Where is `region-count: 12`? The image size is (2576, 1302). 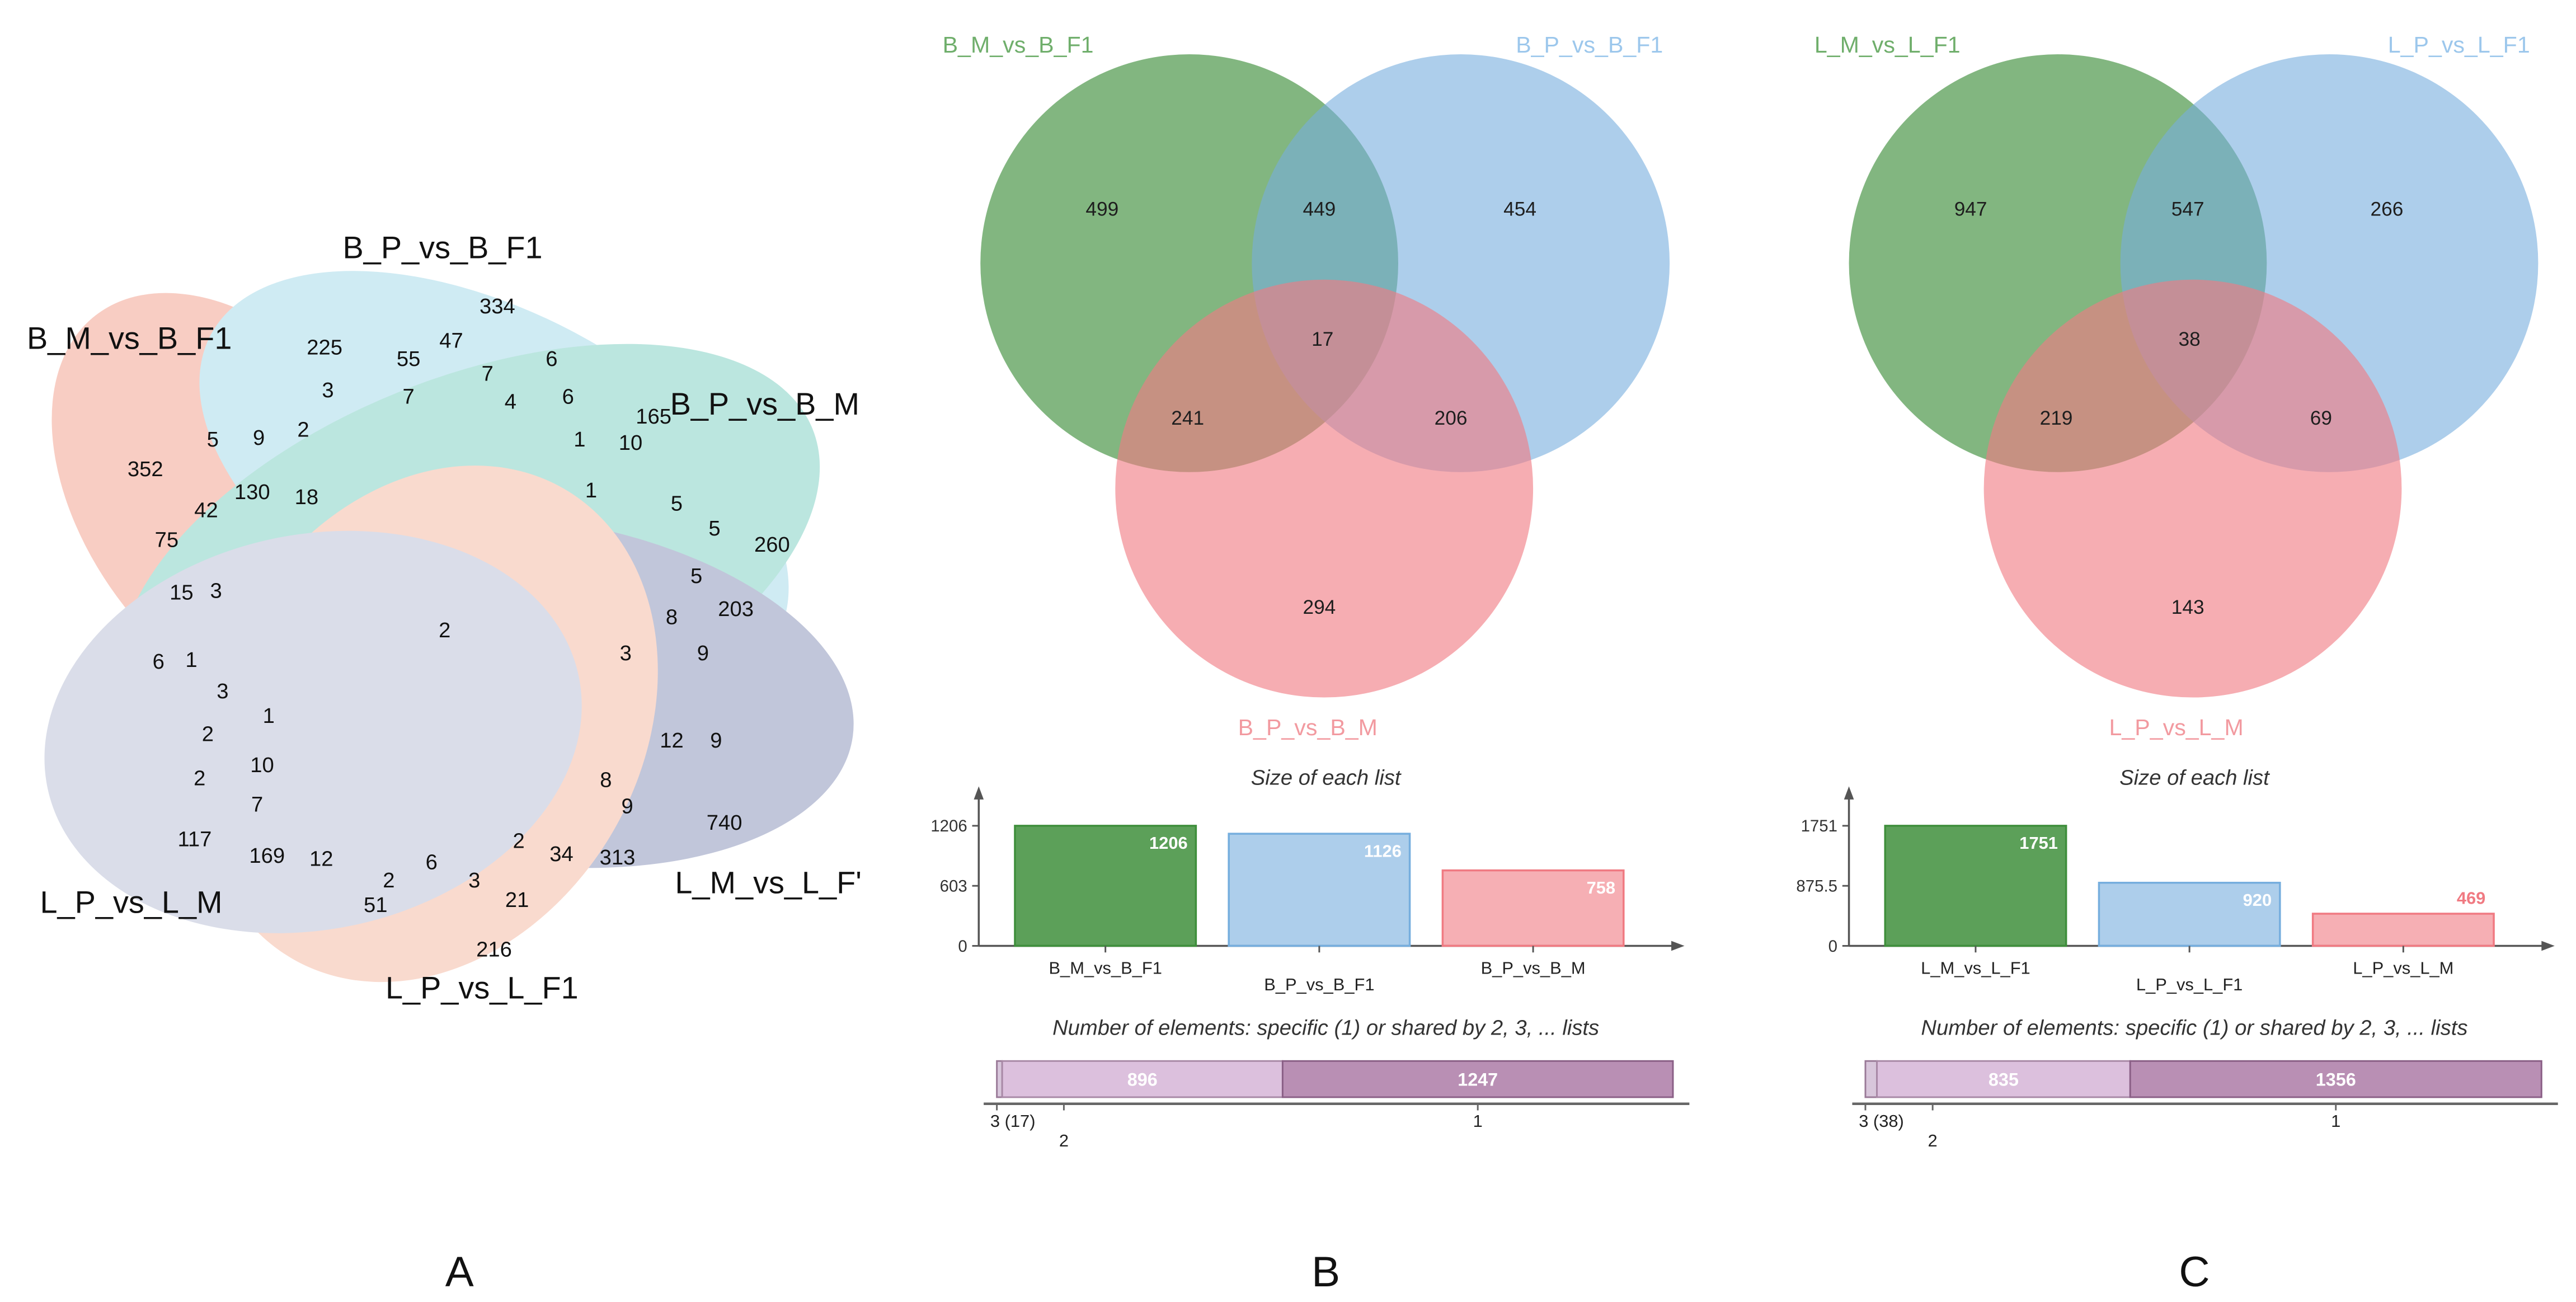 region-count: 12 is located at coordinates (672, 740).